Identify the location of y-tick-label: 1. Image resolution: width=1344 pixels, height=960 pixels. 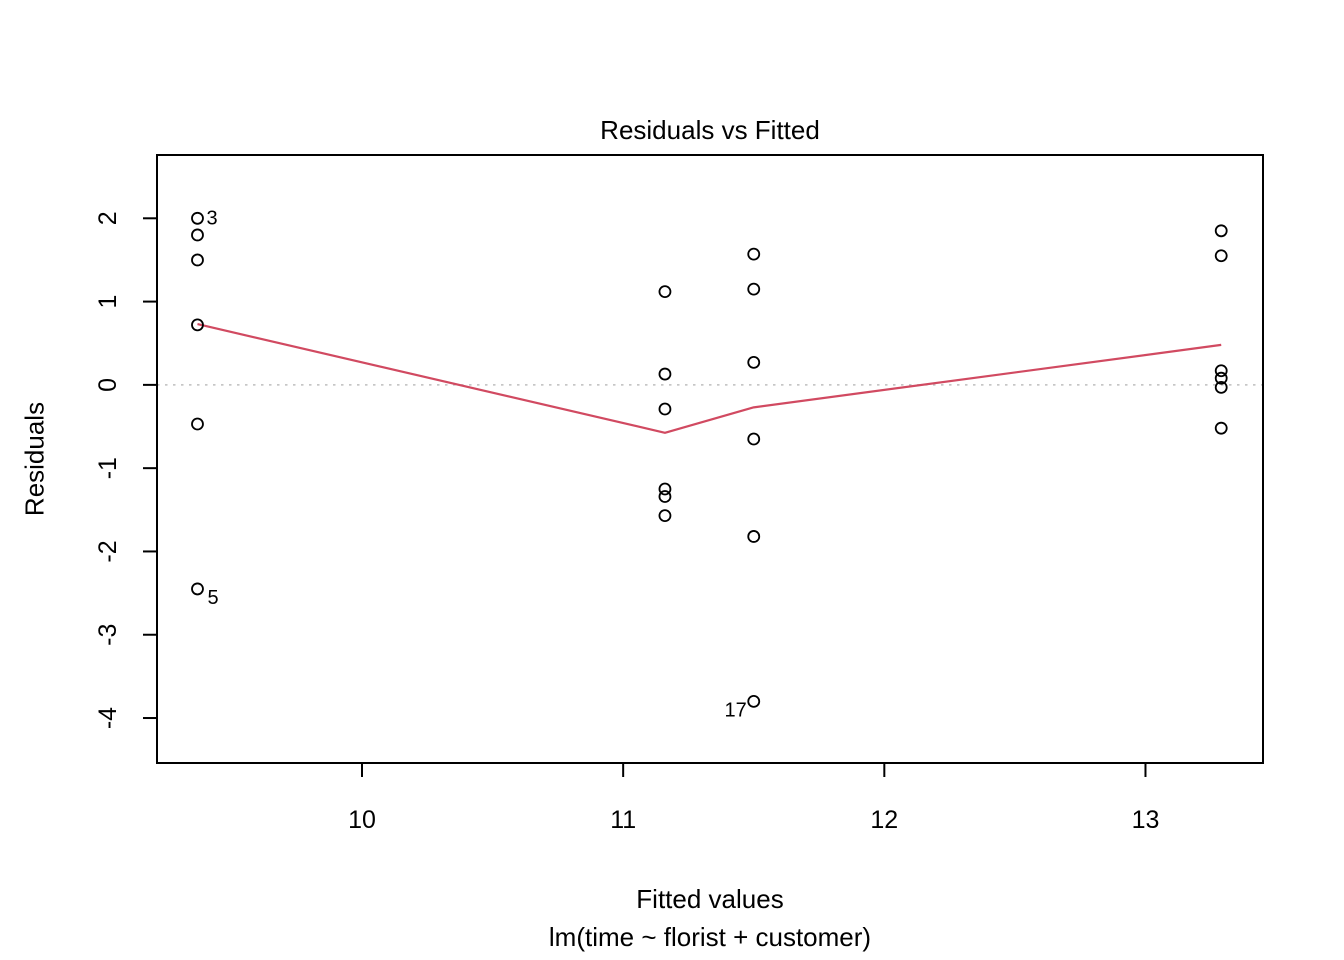
(108, 302).